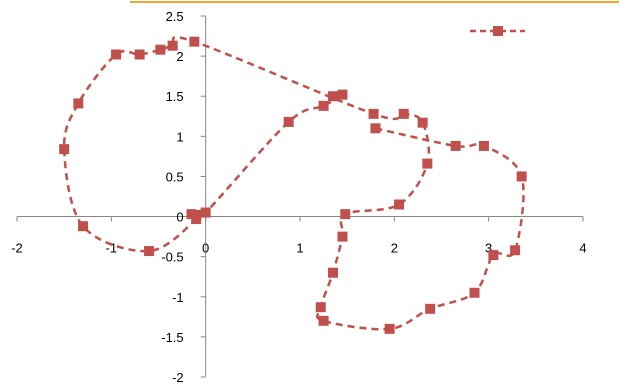 The width and height of the screenshot is (619, 387). I want to click on x-tick-label: 2, so click(394, 248).